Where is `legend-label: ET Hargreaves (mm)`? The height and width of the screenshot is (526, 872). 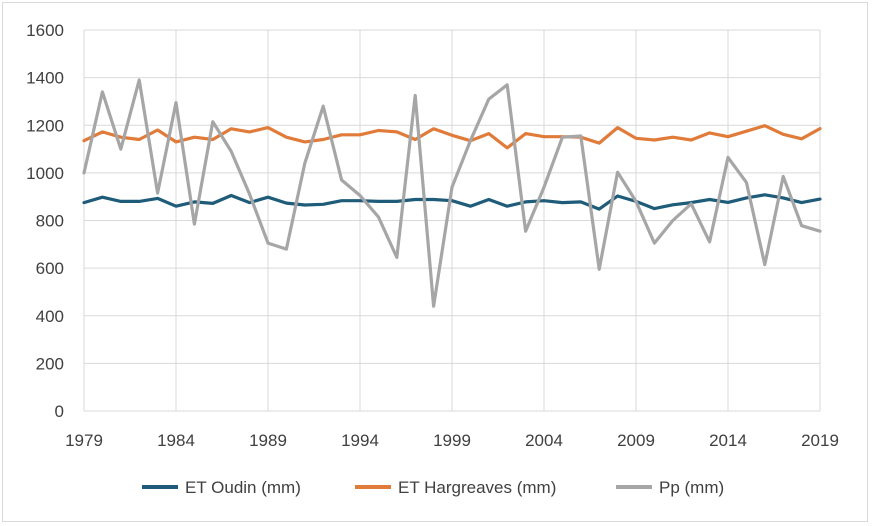 legend-label: ET Hargreaves (mm) is located at coordinates (477, 487).